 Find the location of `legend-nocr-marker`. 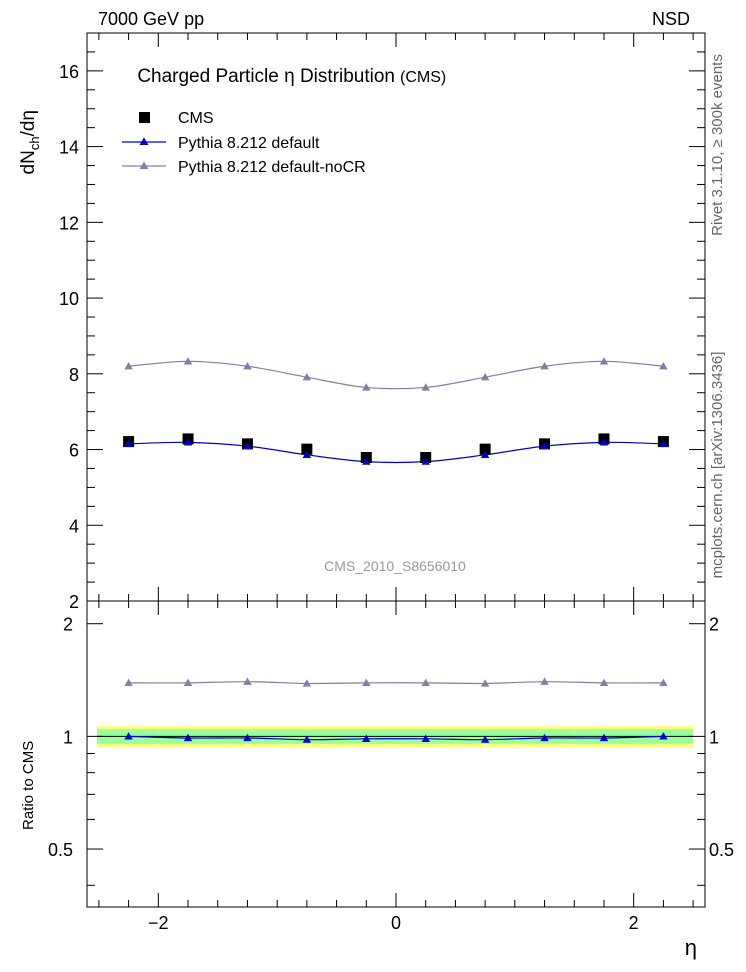

legend-nocr-marker is located at coordinates (144, 165).